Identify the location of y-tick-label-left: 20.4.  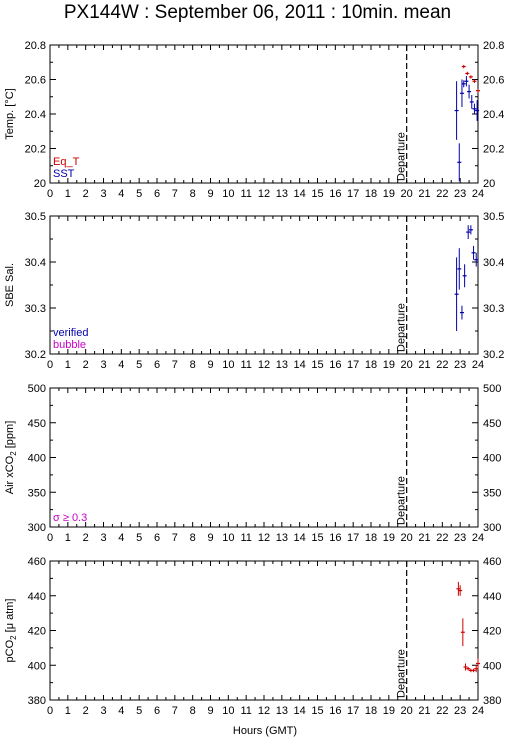
(35, 115).